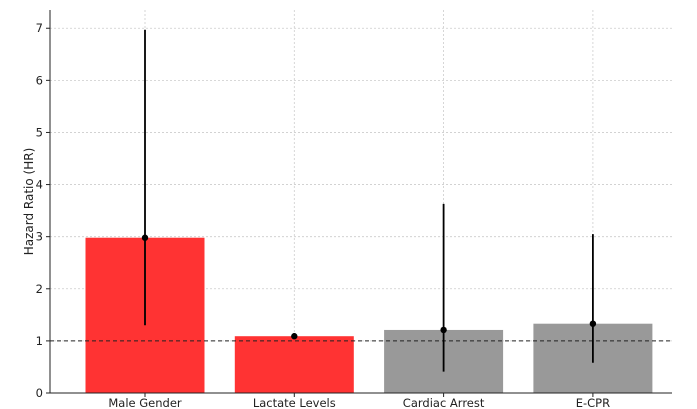  I want to click on y-tick-label-2: 2, so click(39, 289).